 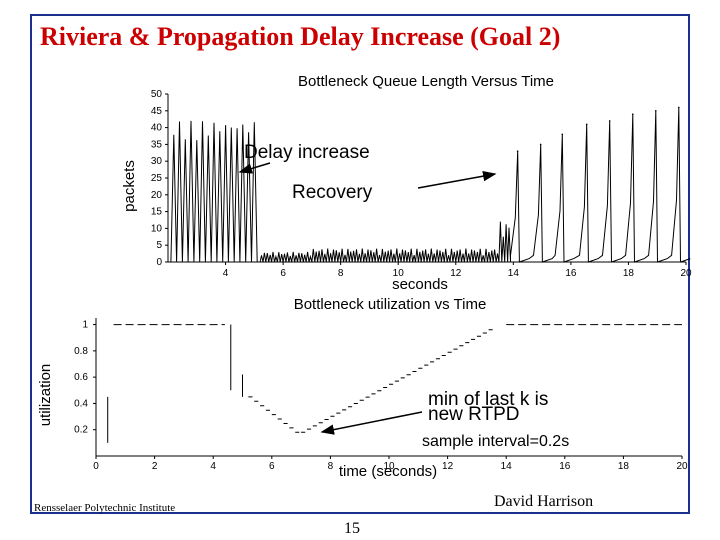 I want to click on chart2-x-tick-label: 2, so click(x=155, y=466).